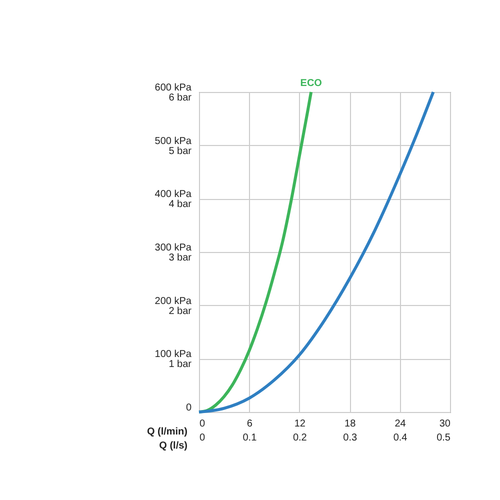  What do you see at coordinates (173, 194) in the screenshot?
I see `y-tick-label: 400 kPa` at bounding box center [173, 194].